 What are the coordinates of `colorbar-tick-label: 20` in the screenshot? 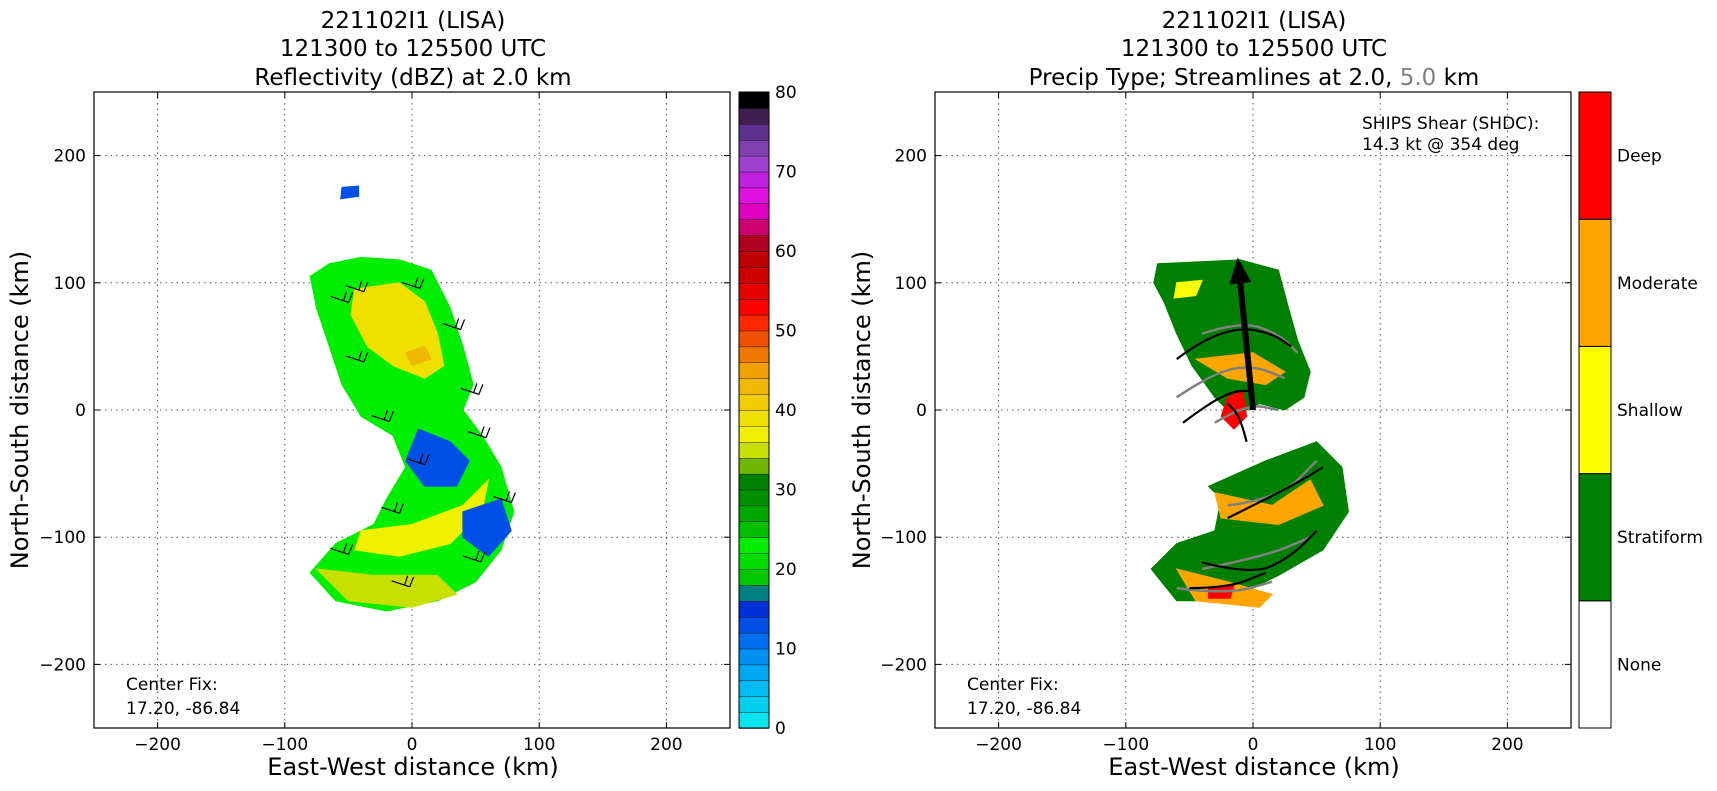 It's located at (786, 570).